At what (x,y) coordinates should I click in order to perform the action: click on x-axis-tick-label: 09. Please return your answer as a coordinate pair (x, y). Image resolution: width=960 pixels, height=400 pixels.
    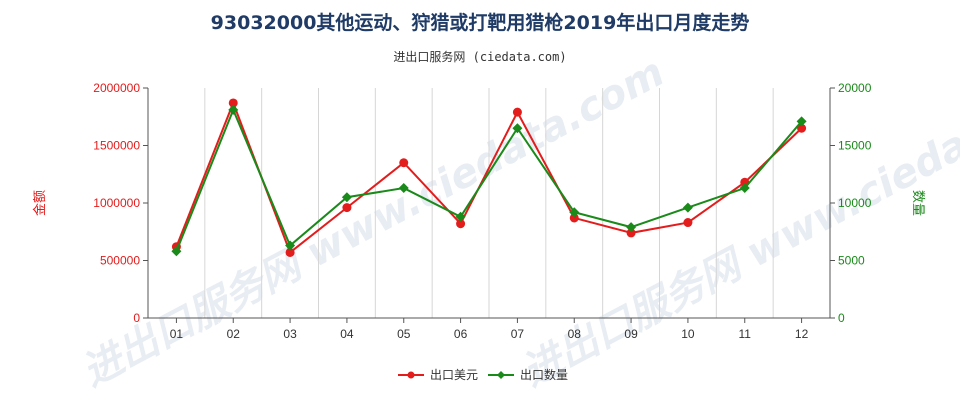
    Looking at the image, I should click on (631, 334).